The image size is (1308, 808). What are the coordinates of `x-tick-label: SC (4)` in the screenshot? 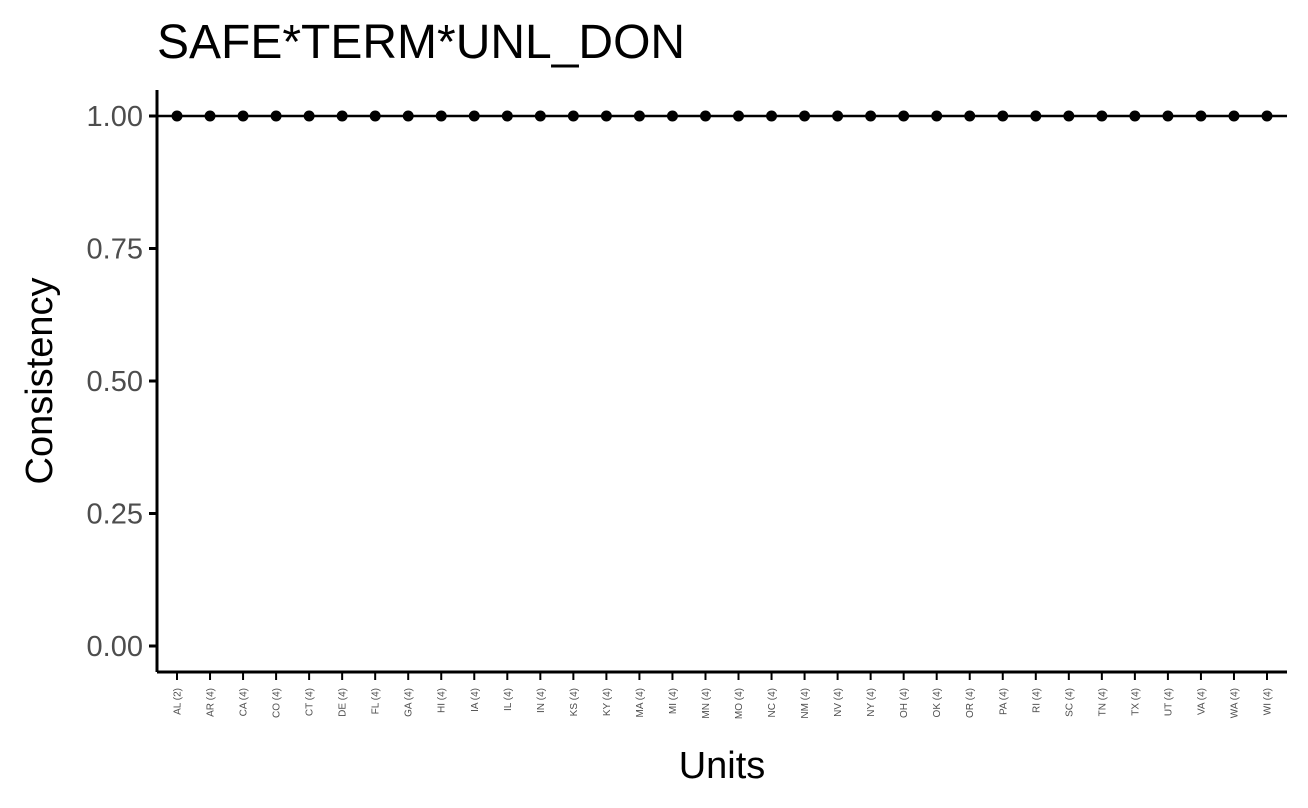 It's located at (1069, 702).